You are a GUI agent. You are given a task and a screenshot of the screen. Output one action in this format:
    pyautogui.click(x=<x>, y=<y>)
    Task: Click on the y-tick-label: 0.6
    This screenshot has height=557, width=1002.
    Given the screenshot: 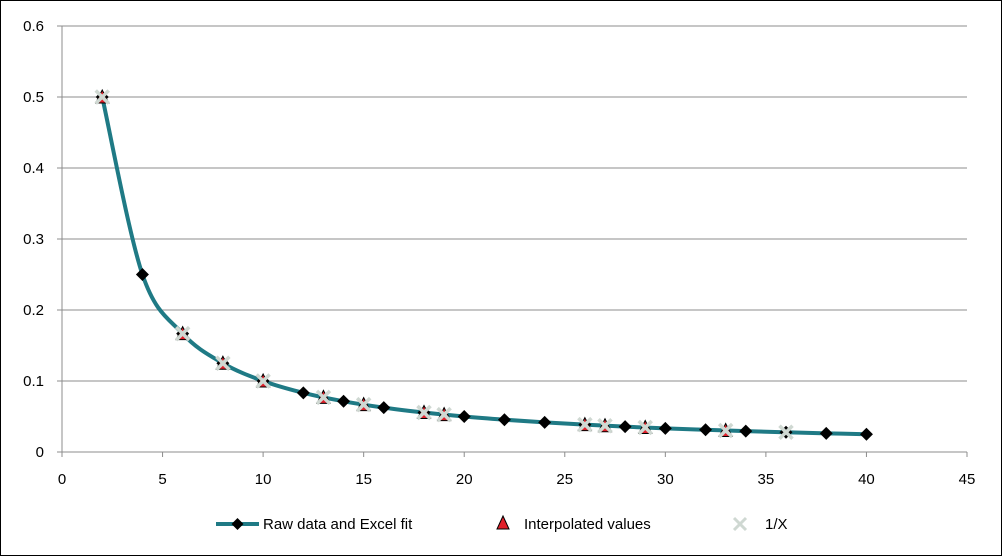 What is the action you would take?
    pyautogui.click(x=33, y=26)
    